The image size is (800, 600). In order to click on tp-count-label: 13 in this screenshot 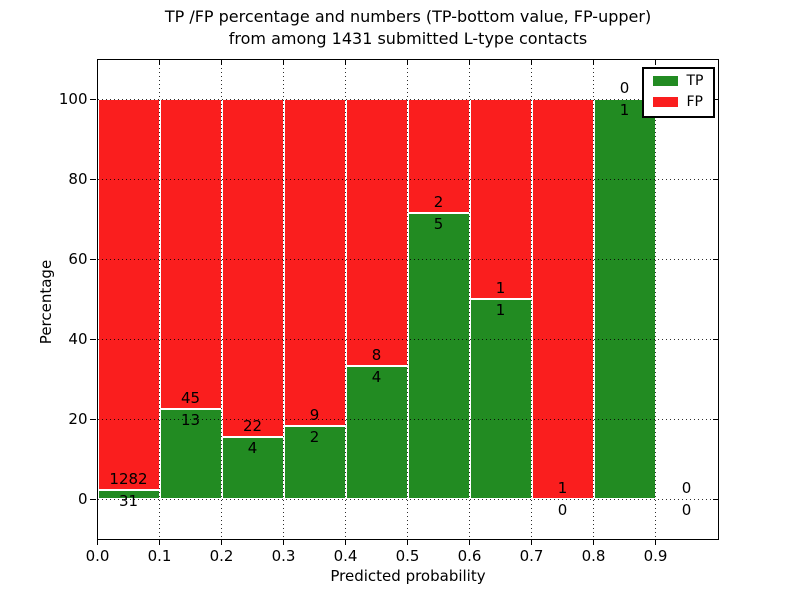, I will do `click(190, 420)`.